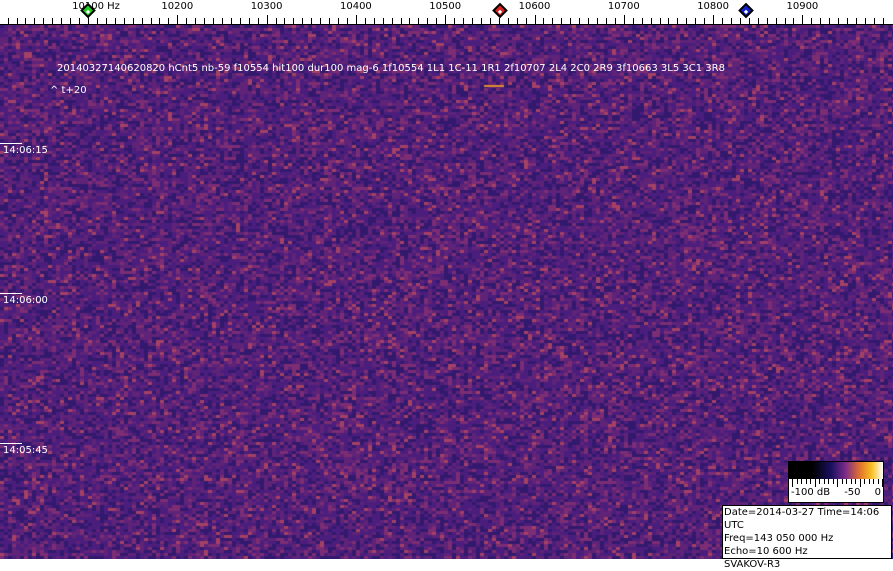 The image size is (893, 571). What do you see at coordinates (499, 10) in the screenshot?
I see `red-marker-icon` at bounding box center [499, 10].